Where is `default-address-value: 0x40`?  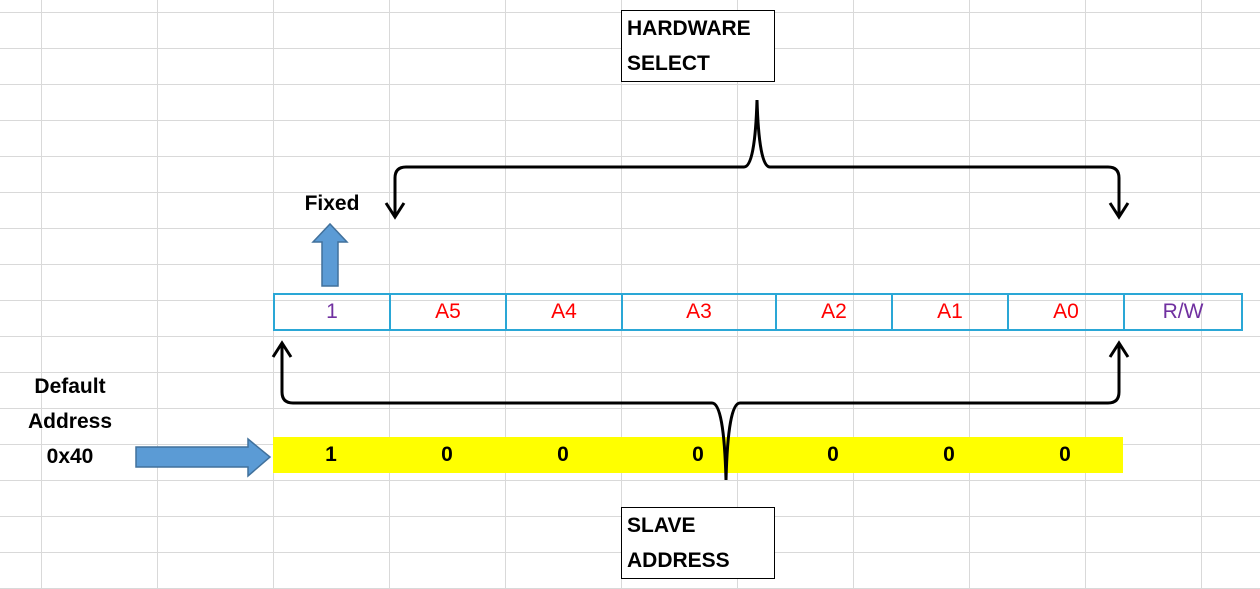 default-address-value: 0x40 is located at coordinates (70, 456).